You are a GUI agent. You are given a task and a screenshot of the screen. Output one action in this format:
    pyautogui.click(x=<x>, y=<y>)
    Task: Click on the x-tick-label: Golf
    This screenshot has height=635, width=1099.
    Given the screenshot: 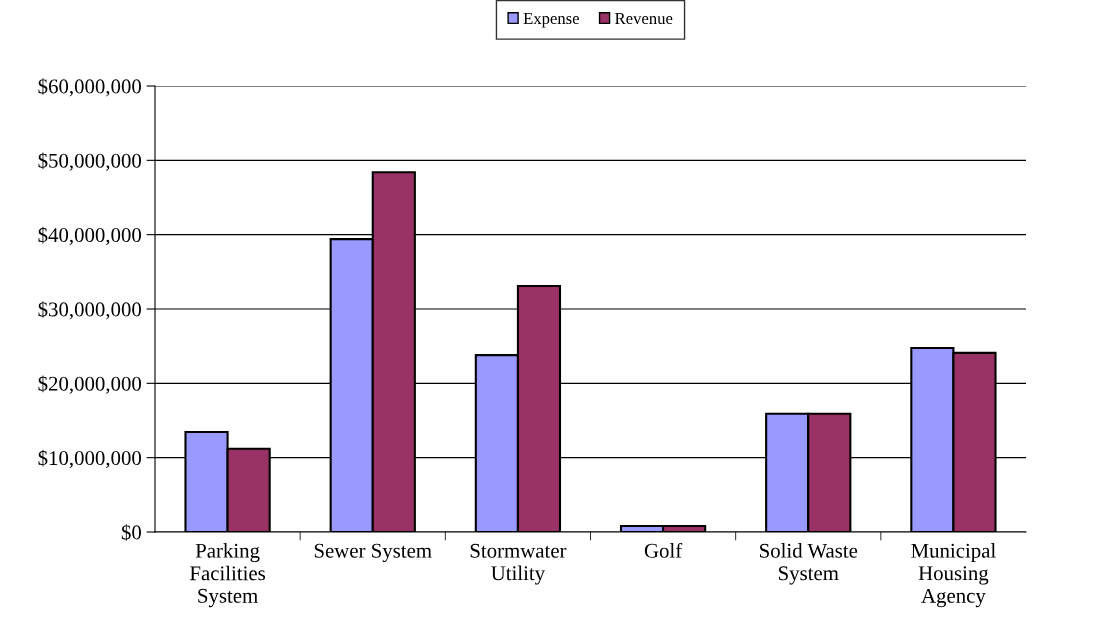 What is the action you would take?
    pyautogui.click(x=663, y=550)
    